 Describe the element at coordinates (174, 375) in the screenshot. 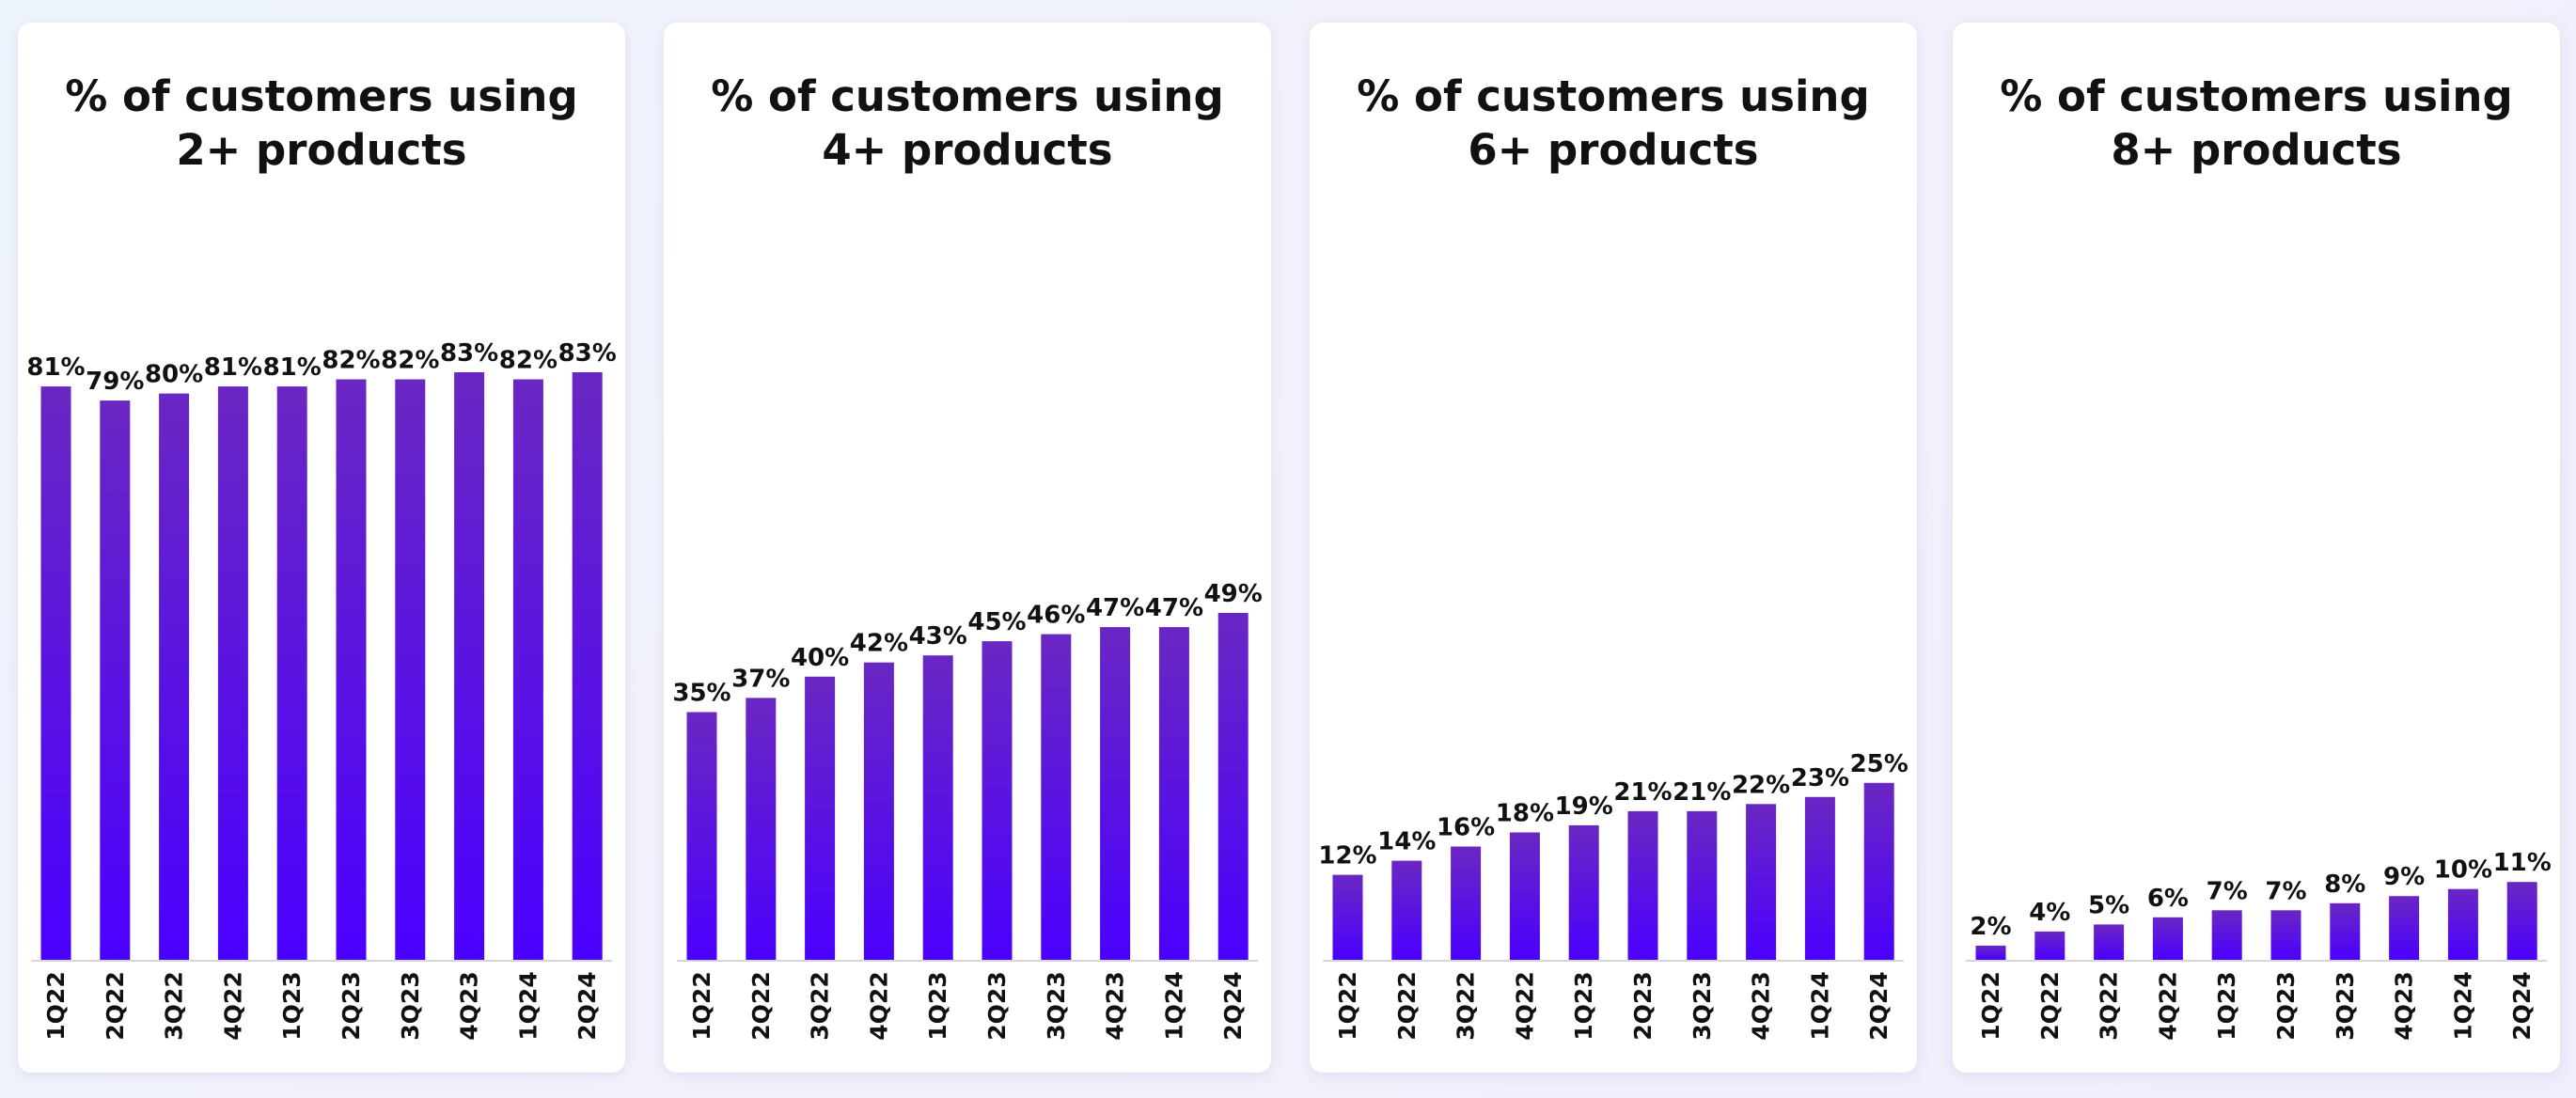

I see `data-label: 80%` at that location.